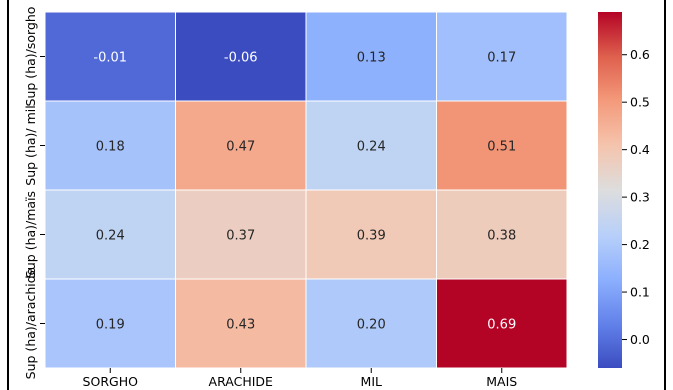 The width and height of the screenshot is (673, 390). I want to click on heatmap-cell-sup-ha-sorgho-arachide, so click(241, 56).